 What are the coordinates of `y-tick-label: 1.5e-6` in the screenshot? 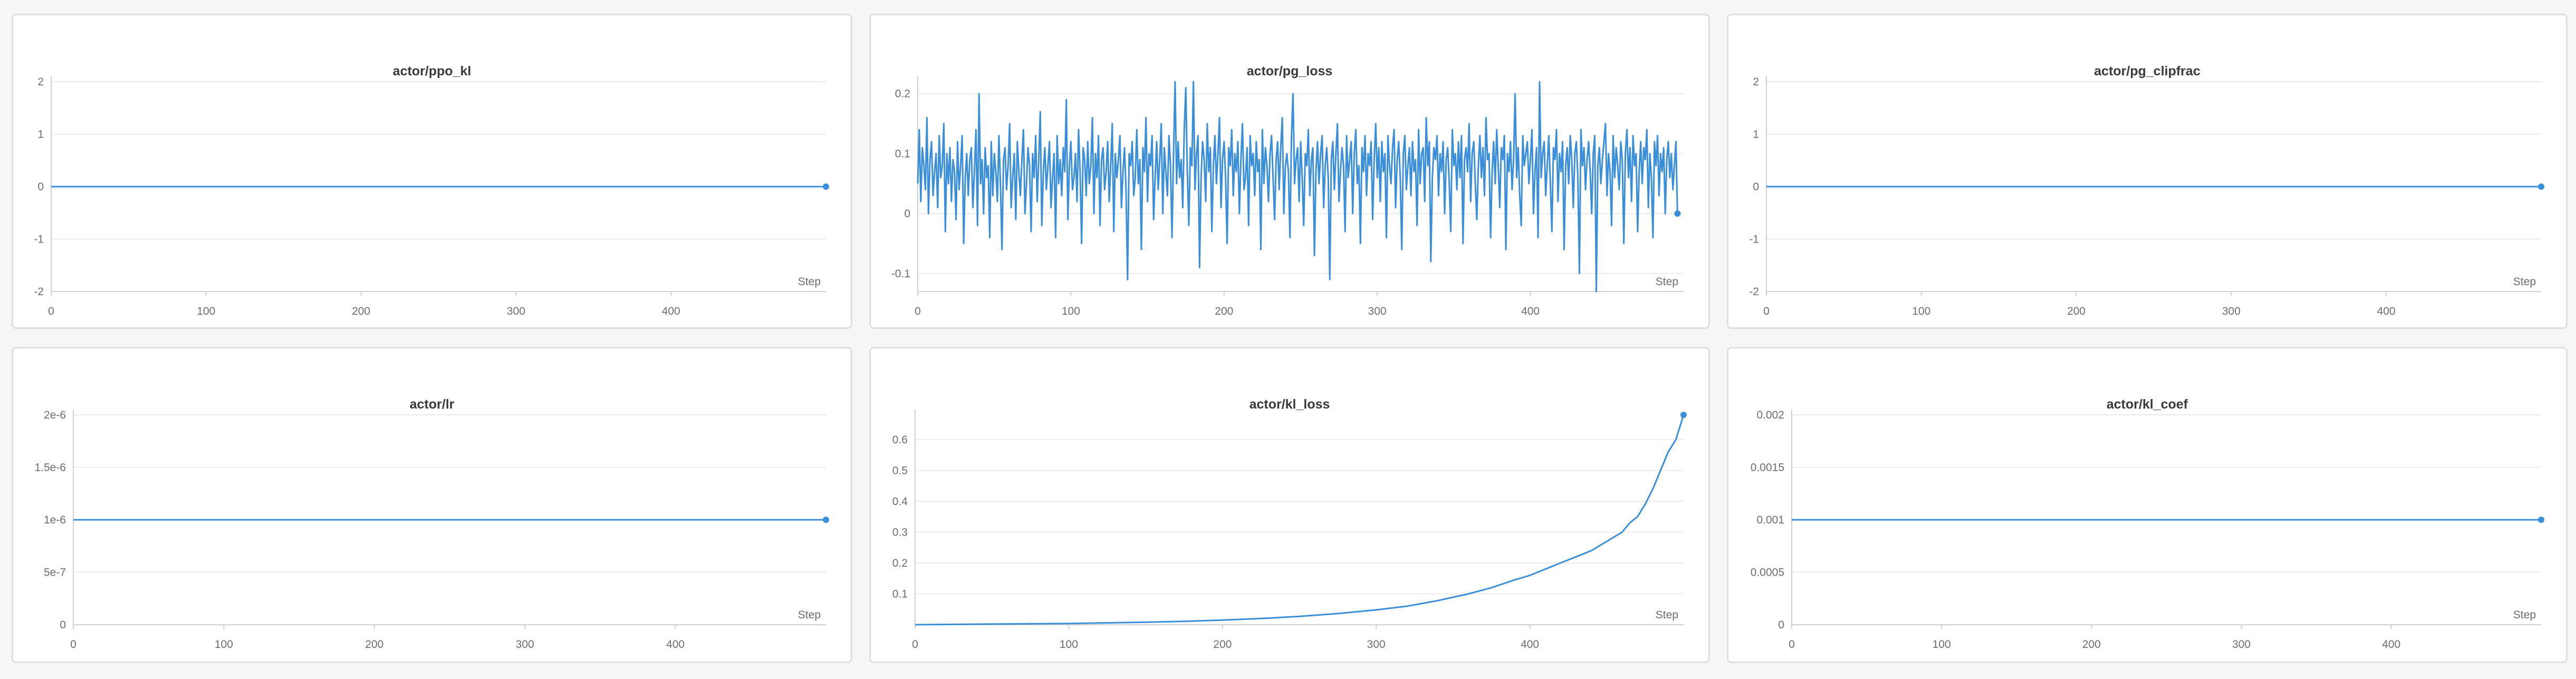 It's located at (50, 468).